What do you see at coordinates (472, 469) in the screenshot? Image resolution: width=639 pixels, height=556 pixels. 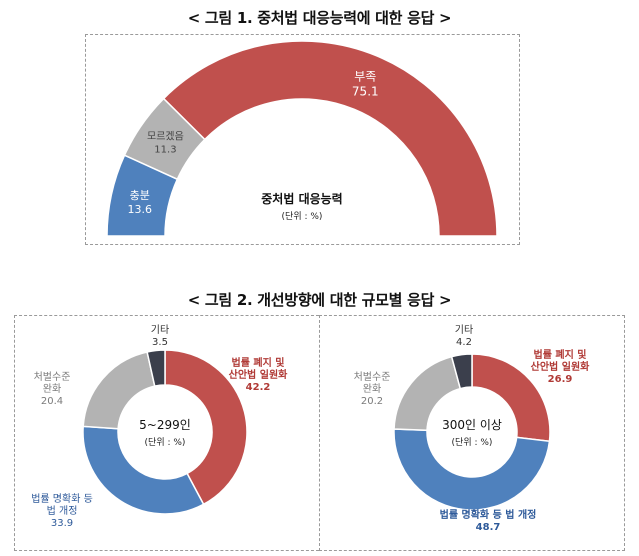 I see `fig2-right-slice-법률-명확화-등-법-개정` at bounding box center [472, 469].